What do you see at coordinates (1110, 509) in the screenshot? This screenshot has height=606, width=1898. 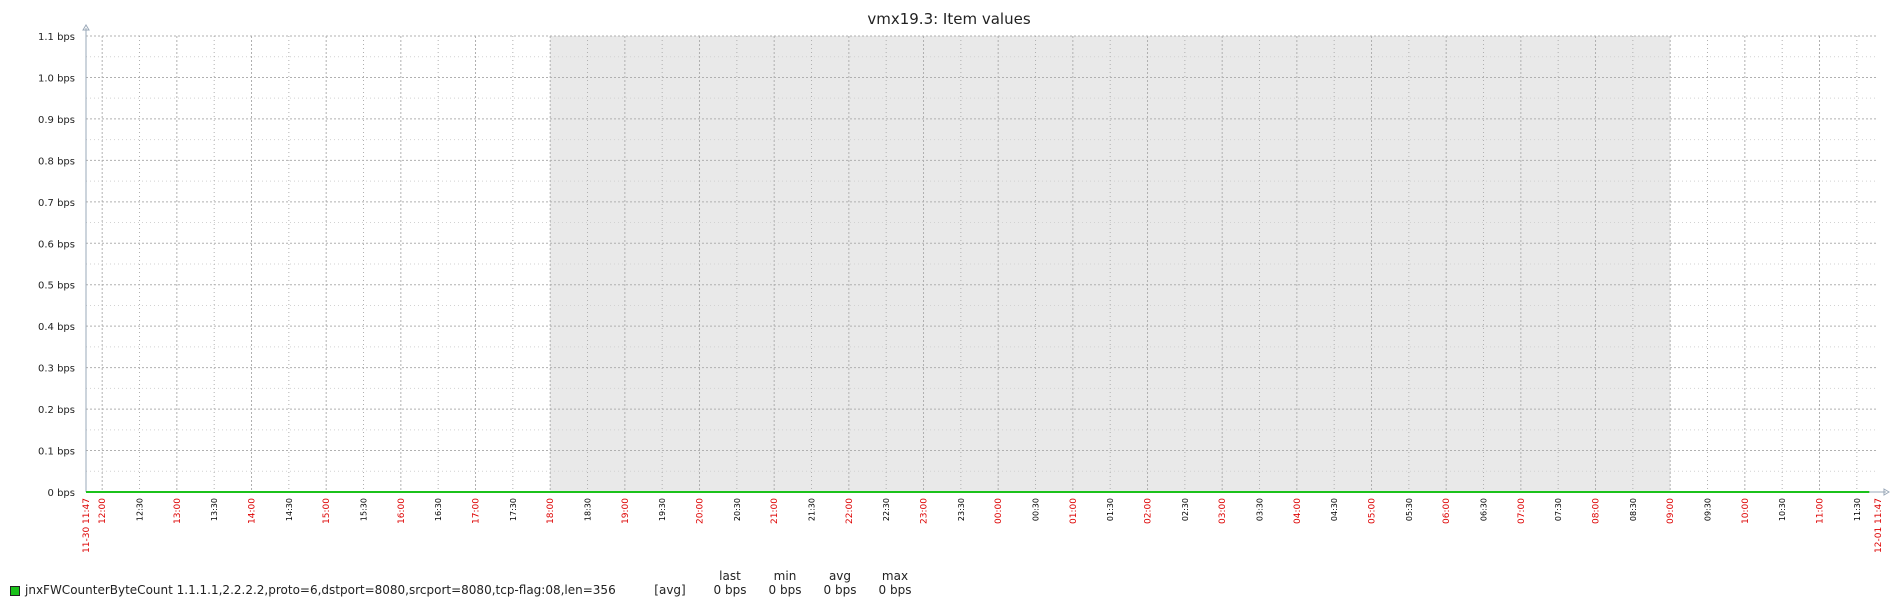 I see `x-tick-label: 01:30` at bounding box center [1110, 509].